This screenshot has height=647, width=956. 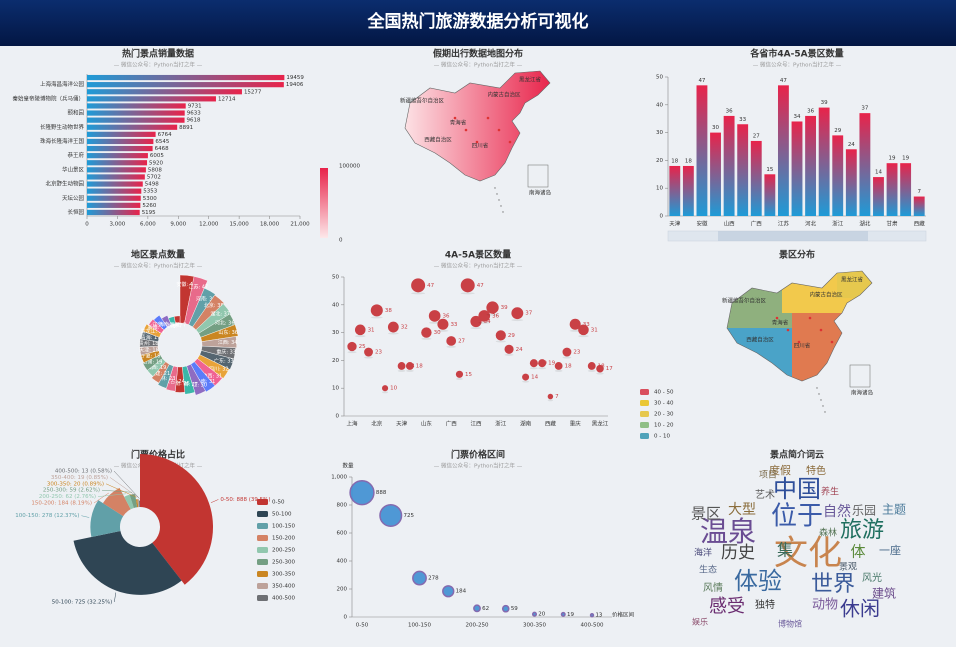 What do you see at coordinates (534, 378) in the screenshot?
I see `value-label: 14` at bounding box center [534, 378].